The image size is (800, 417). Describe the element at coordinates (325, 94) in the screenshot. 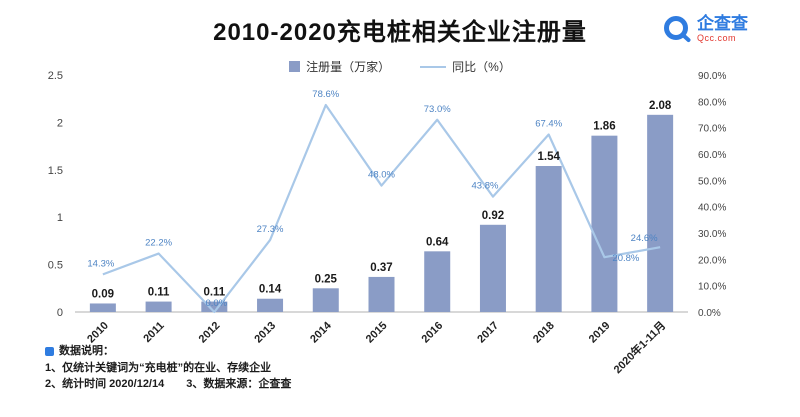

I see `svg-text: 78.6%` at that location.